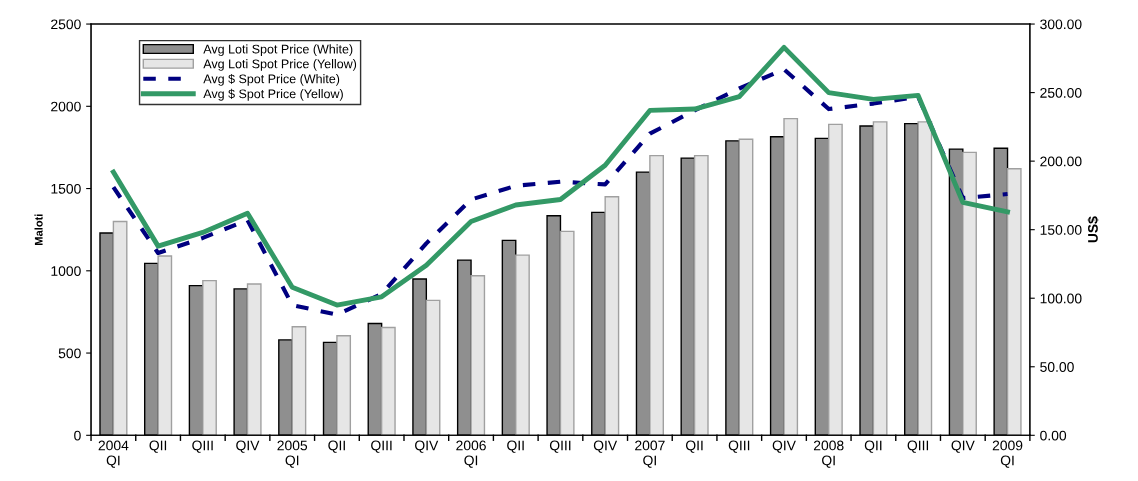 This screenshot has height=481, width=1138. Describe the element at coordinates (292, 454) in the screenshot. I see `x-tick-label: 2005 QI` at that location.